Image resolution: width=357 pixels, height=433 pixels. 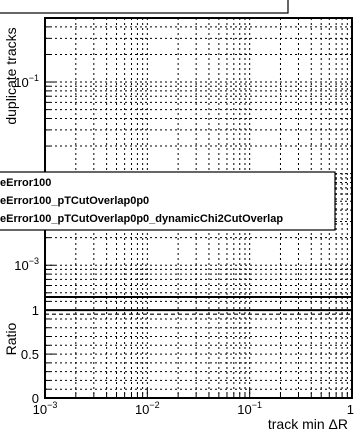 I want to click on top-y-tick-label: 10⁻³, so click(x=26, y=264).